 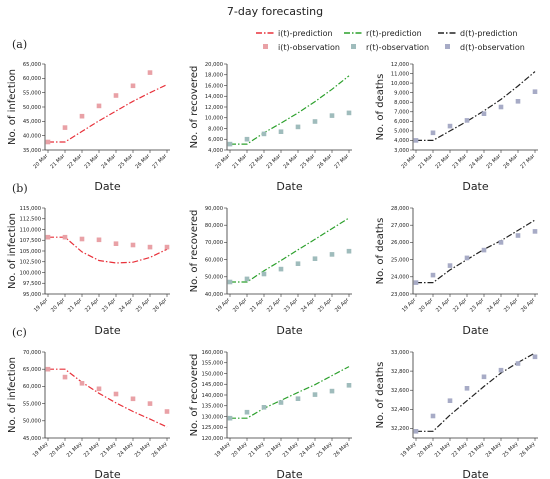 What do you see at coordinates (488, 33) in the screenshot?
I see `legend-label-d-pred: d(t)-prediction` at bounding box center [488, 33].